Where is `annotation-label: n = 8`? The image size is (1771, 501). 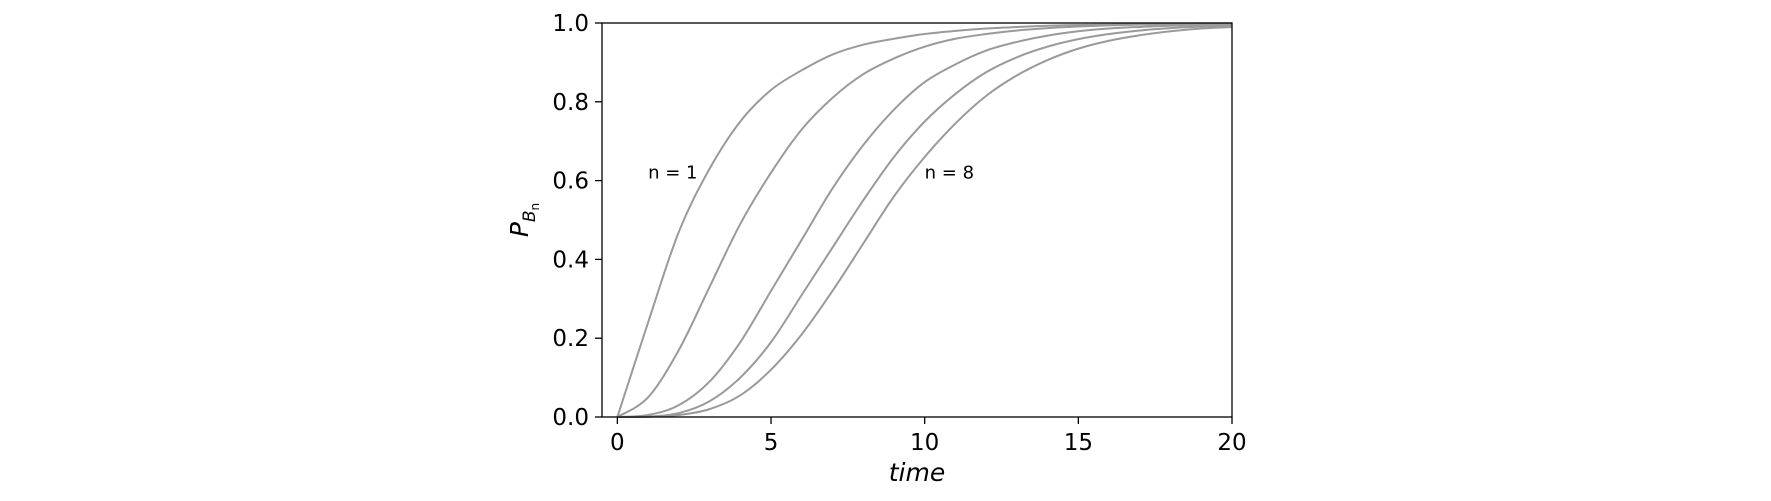
annotation-label: n = 8 is located at coordinates (949, 173).